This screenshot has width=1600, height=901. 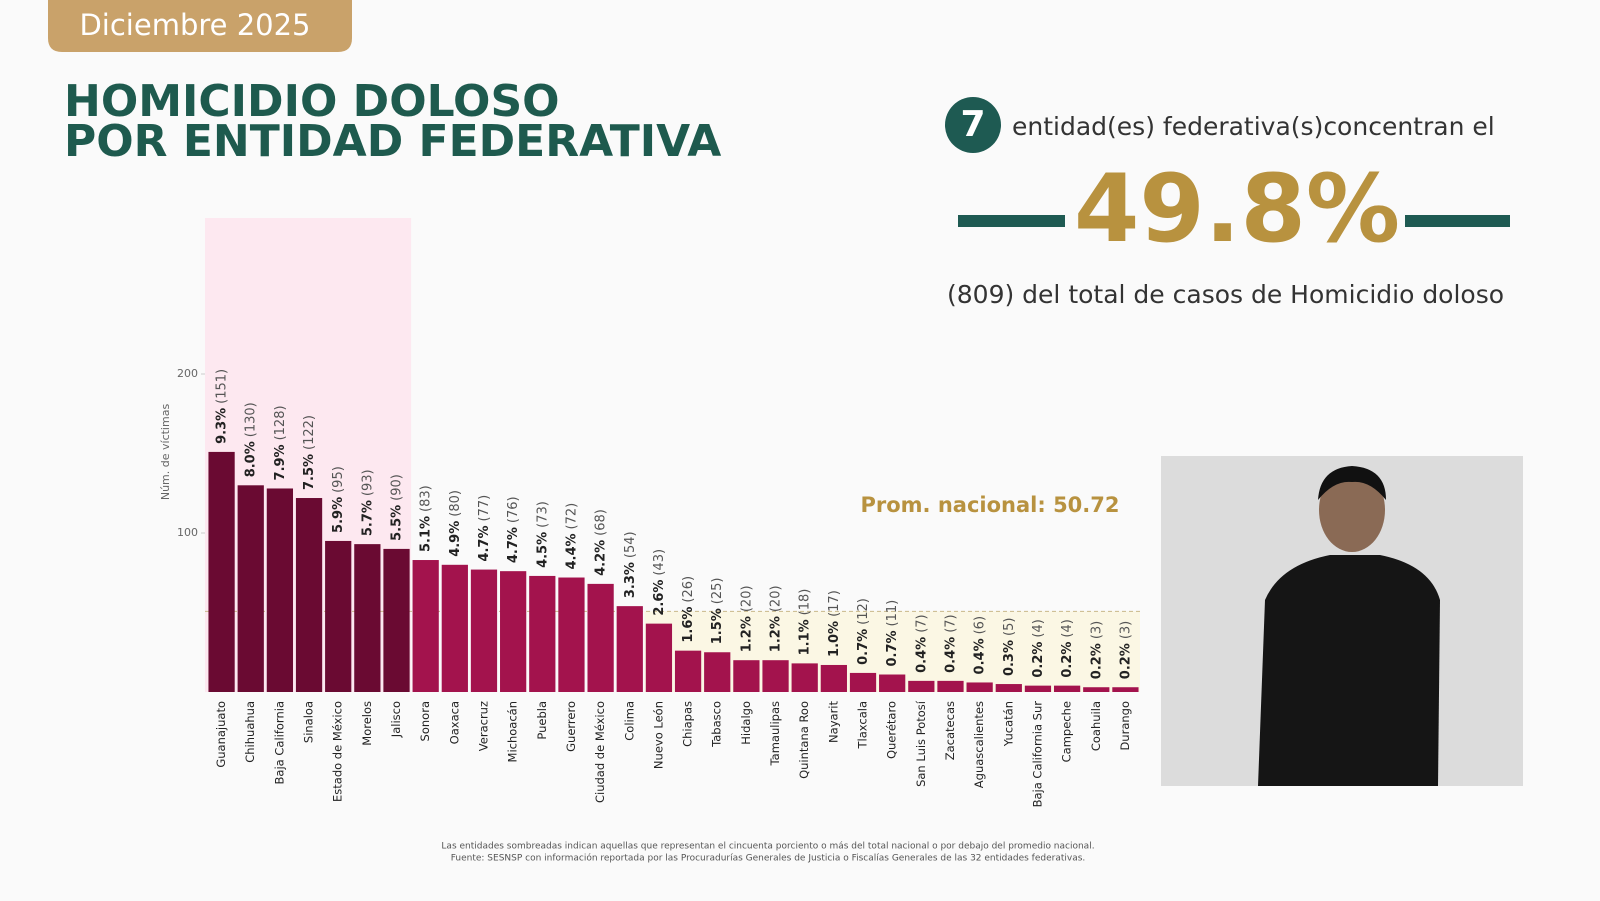 What do you see at coordinates (717, 591) in the screenshot?
I see `value-label: (25)` at bounding box center [717, 591].